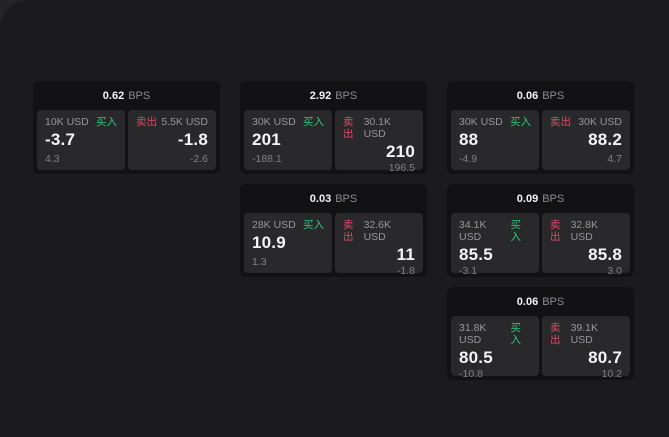 The height and width of the screenshot is (437, 669). What do you see at coordinates (52, 159) in the screenshot?
I see `buy-delta: 4.3` at bounding box center [52, 159].